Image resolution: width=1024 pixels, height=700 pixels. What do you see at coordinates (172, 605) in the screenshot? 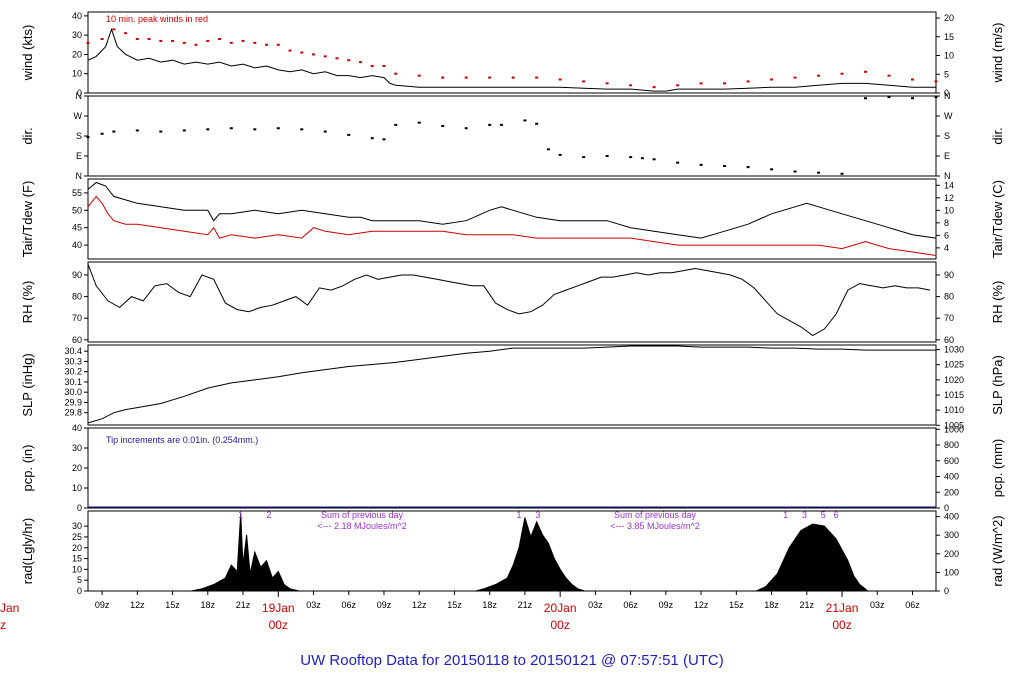
I see `xtick-label: 15z` at bounding box center [172, 605].